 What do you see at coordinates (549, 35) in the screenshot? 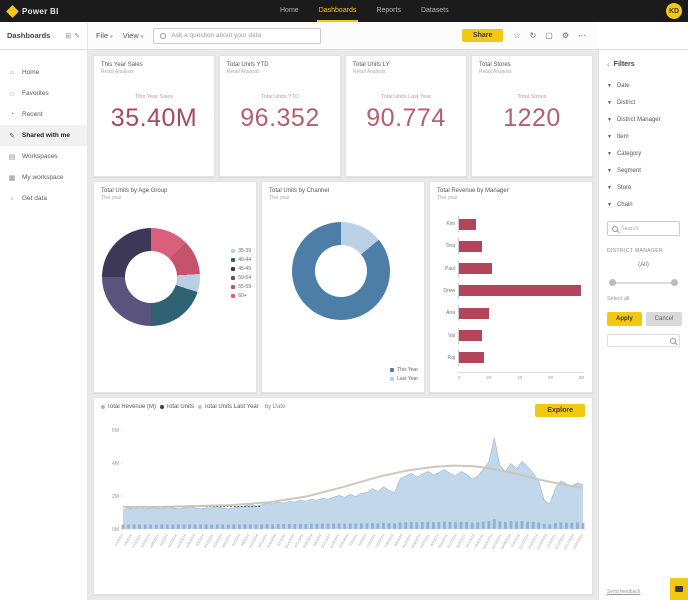
I see `fullscreen-icon: ▢` at bounding box center [549, 35].